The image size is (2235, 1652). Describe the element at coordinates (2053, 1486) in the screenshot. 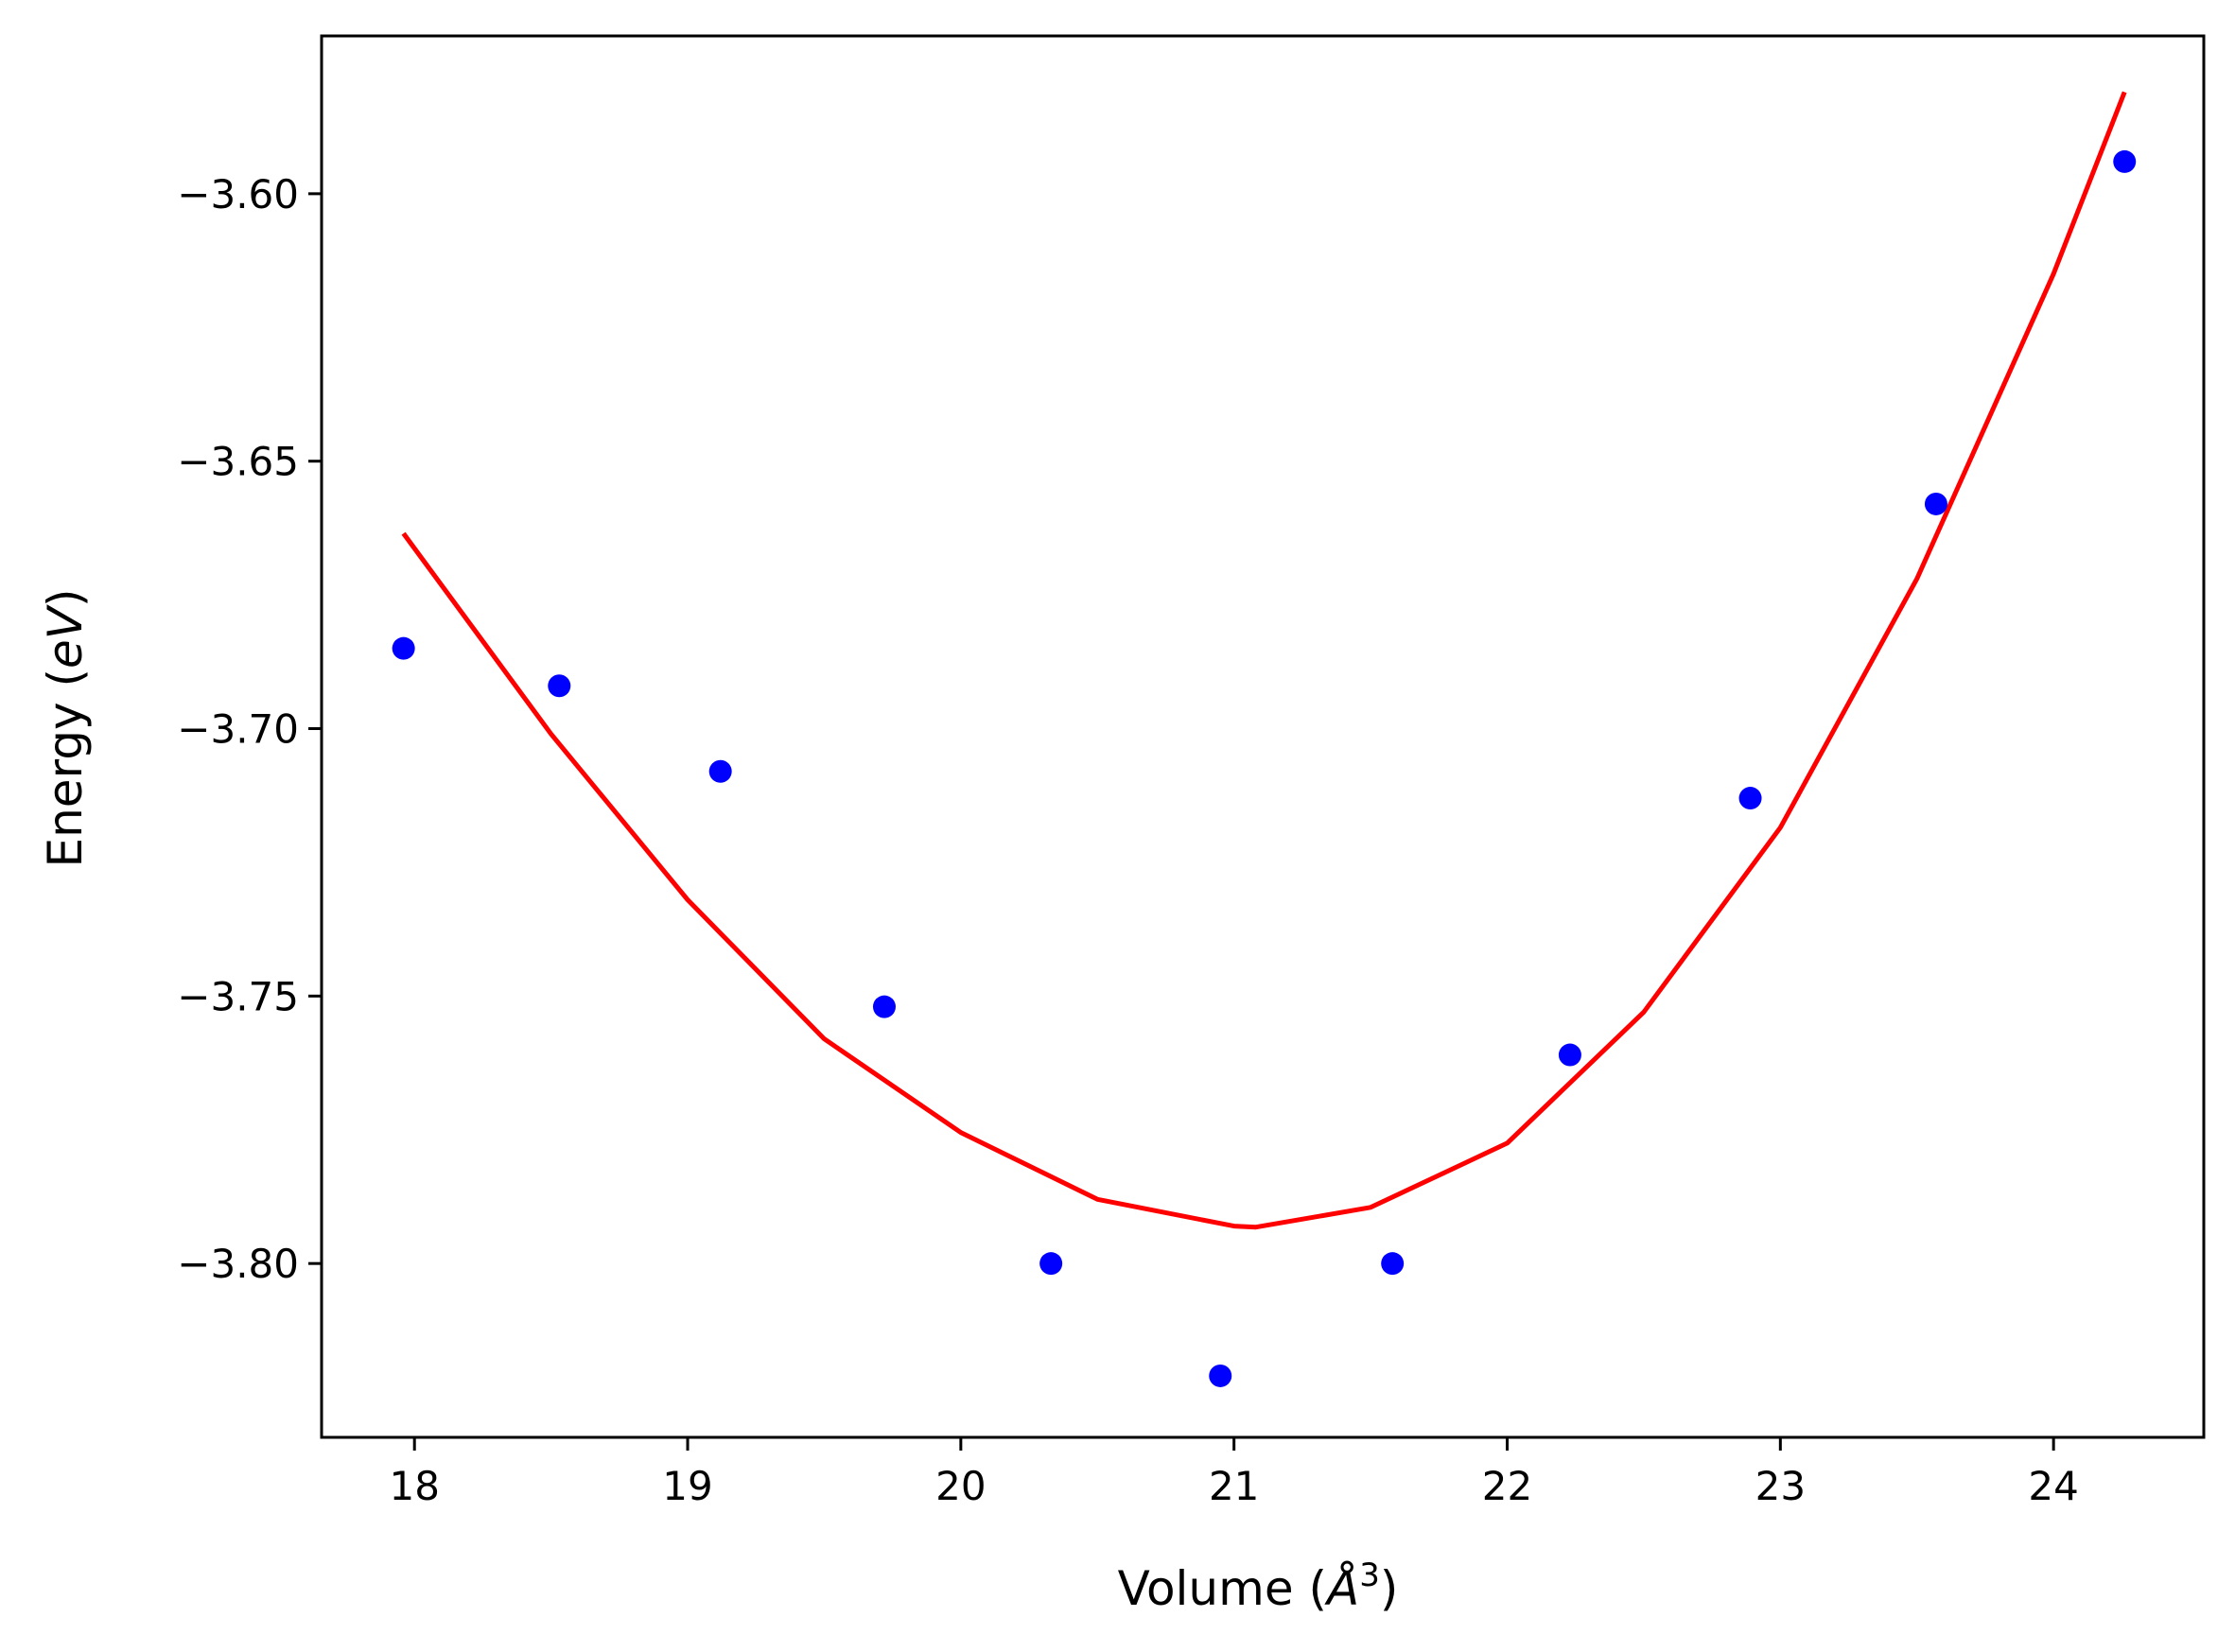

I see `x-tick-label: 24` at that location.